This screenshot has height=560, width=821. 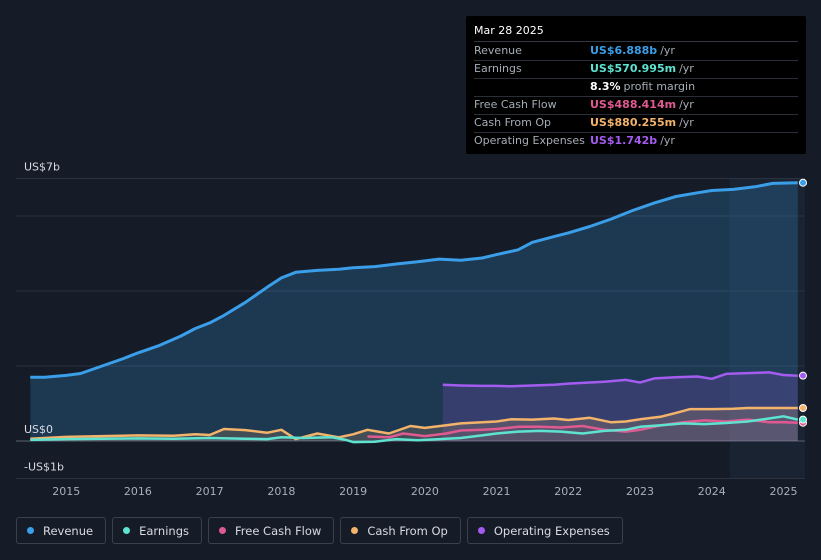 I want to click on tooltip-row-value: US$1.742b, so click(x=624, y=140).